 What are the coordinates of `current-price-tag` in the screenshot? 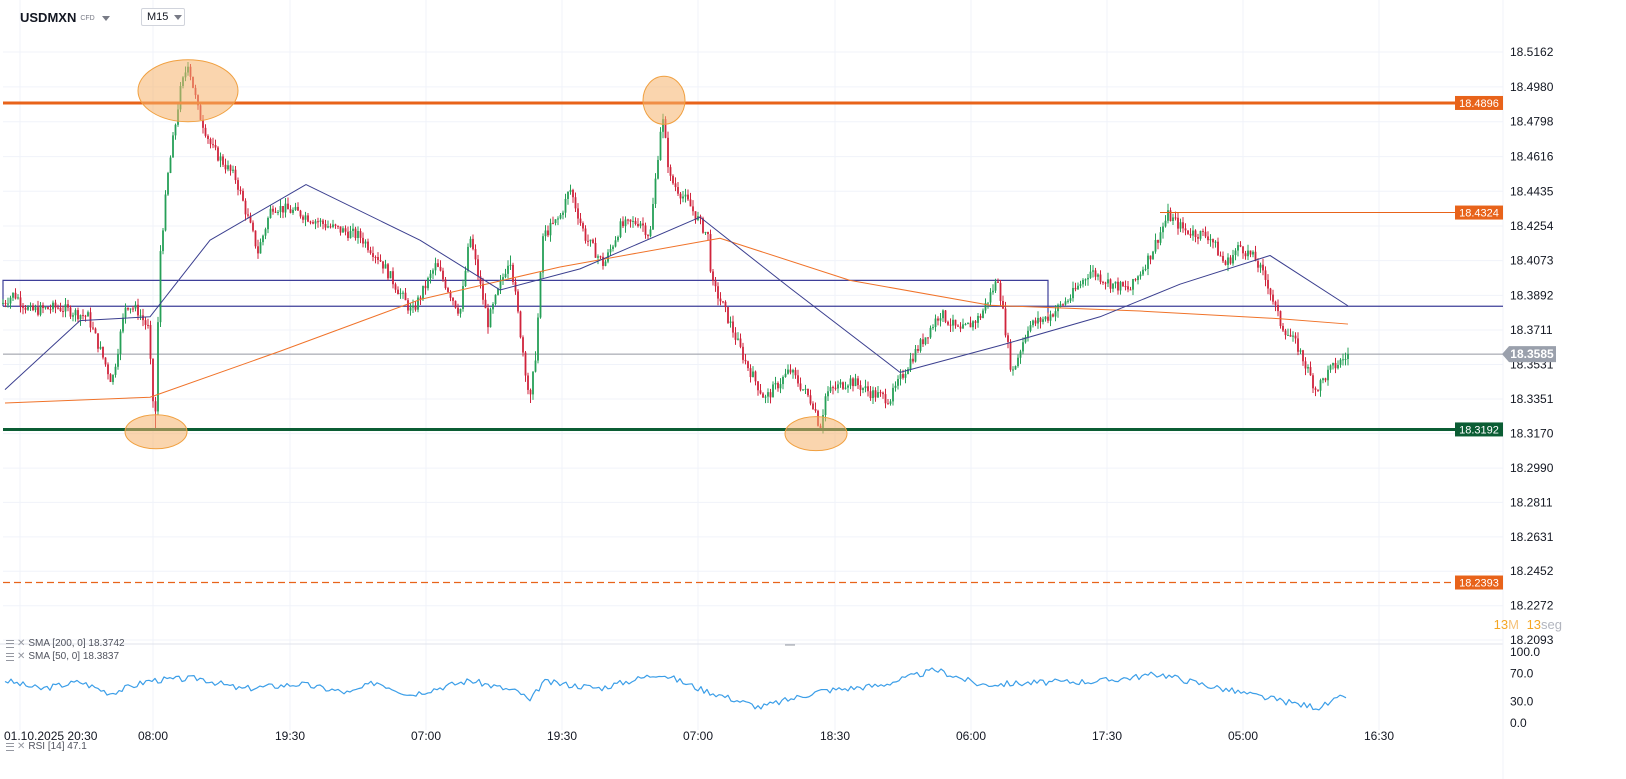 It's located at (1529, 354).